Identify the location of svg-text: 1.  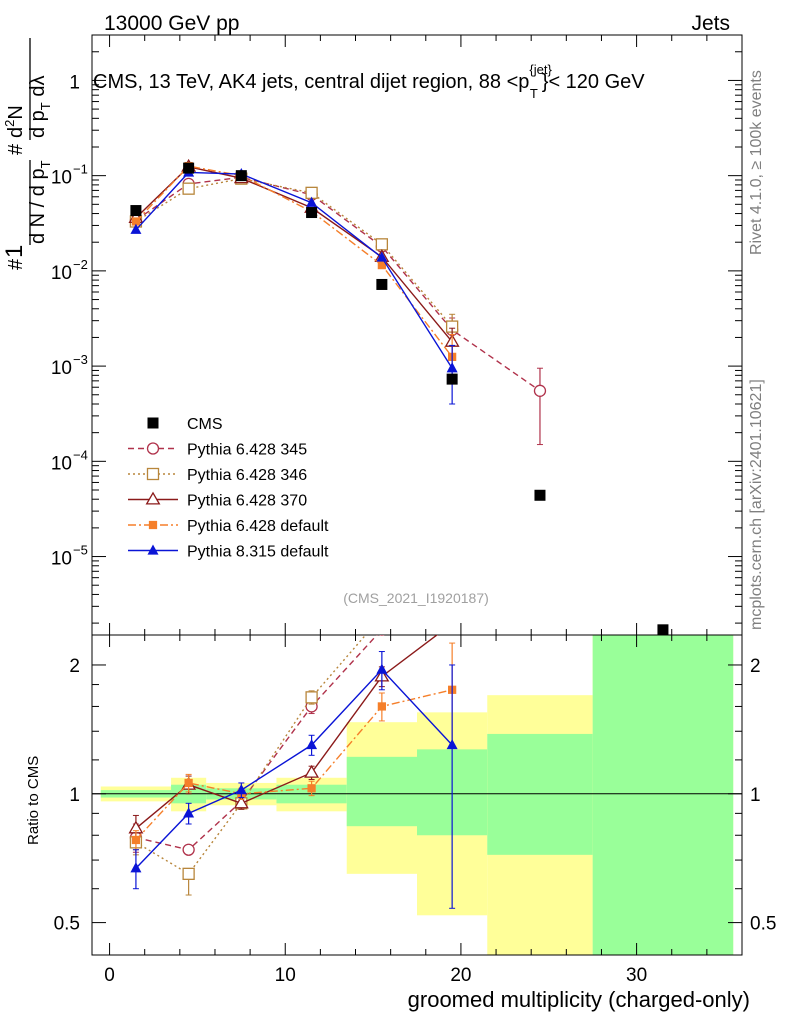
(14, 251).